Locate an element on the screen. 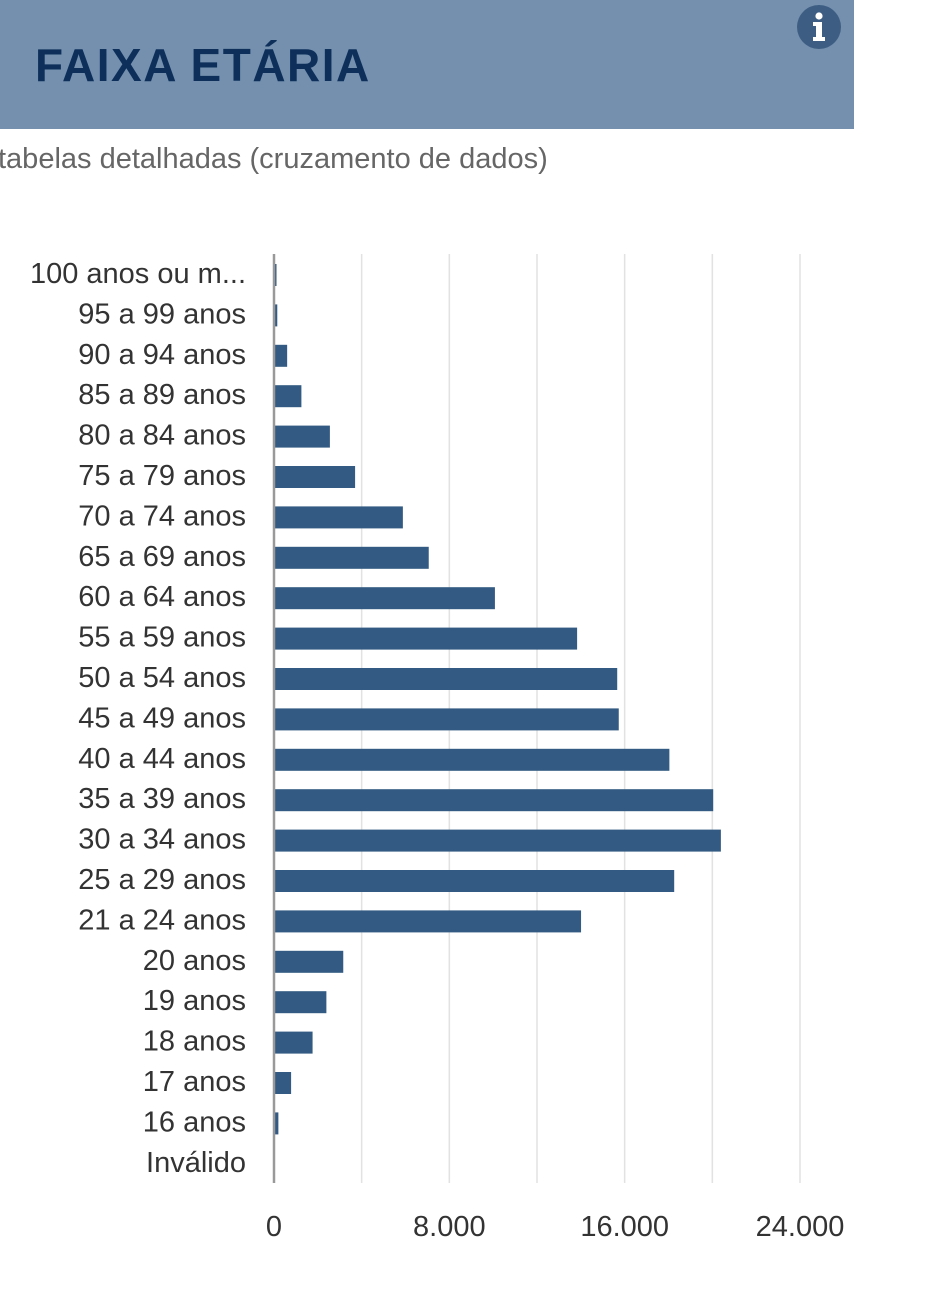 The width and height of the screenshot is (947, 1295). x-tick-label: 24.000 is located at coordinates (800, 1227).